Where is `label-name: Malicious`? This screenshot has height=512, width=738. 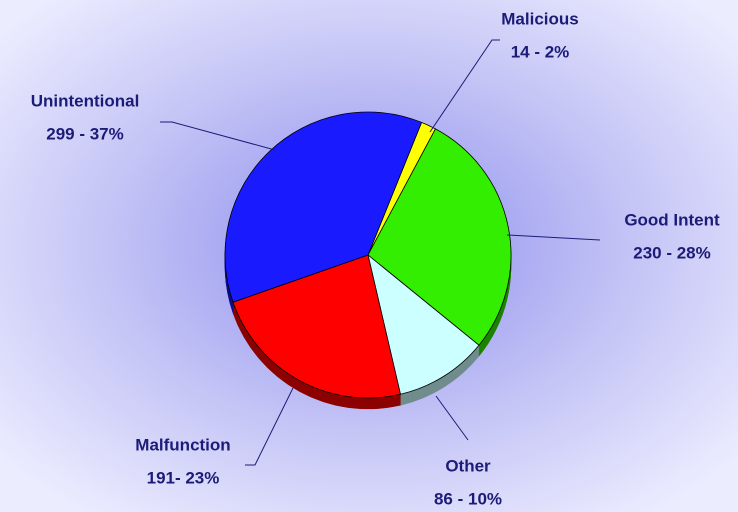
label-name: Malicious is located at coordinates (539, 18).